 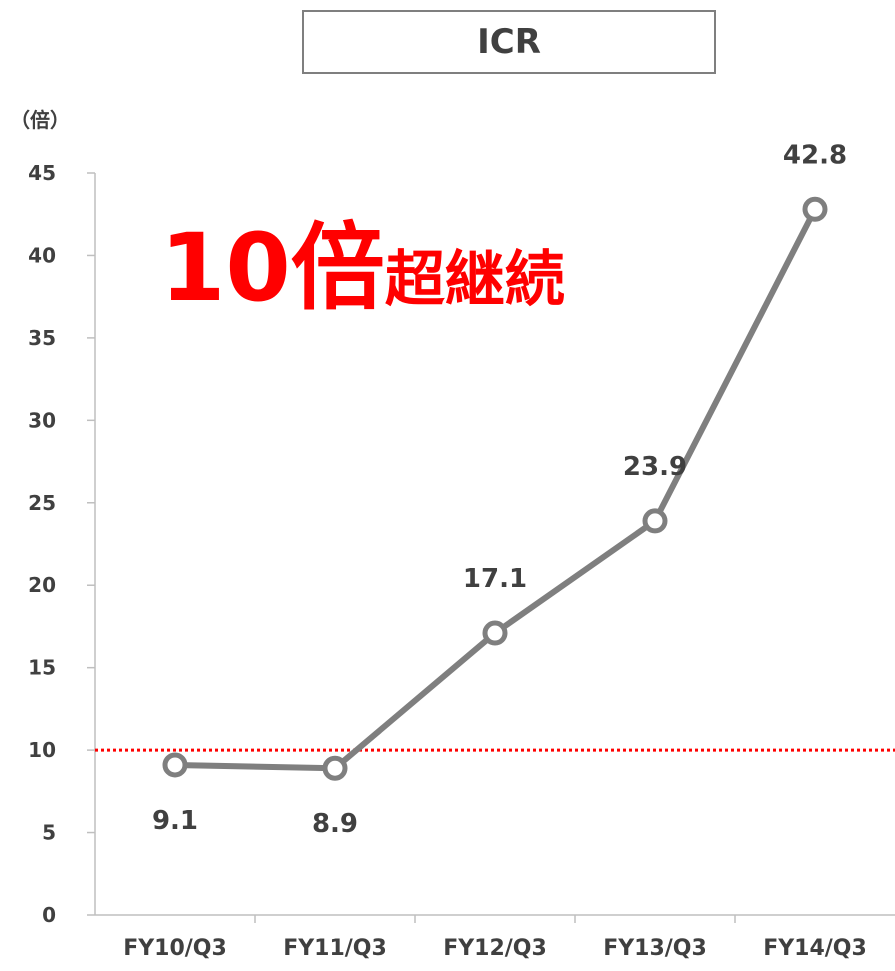 I want to click on y-tick-label: 20, so click(x=42, y=585).